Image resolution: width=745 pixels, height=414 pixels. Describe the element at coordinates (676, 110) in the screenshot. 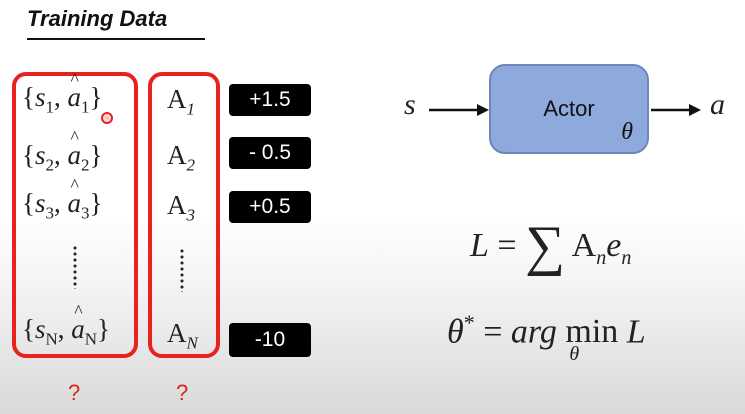

I see `output-arrow` at that location.